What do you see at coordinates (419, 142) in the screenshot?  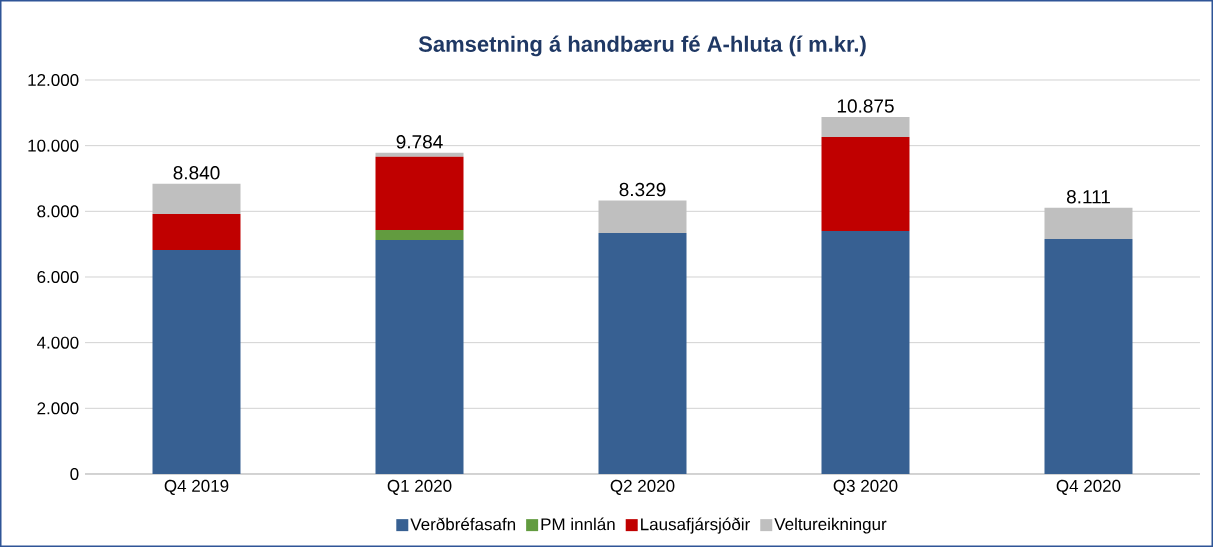 I see `total-label: 9.784` at bounding box center [419, 142].